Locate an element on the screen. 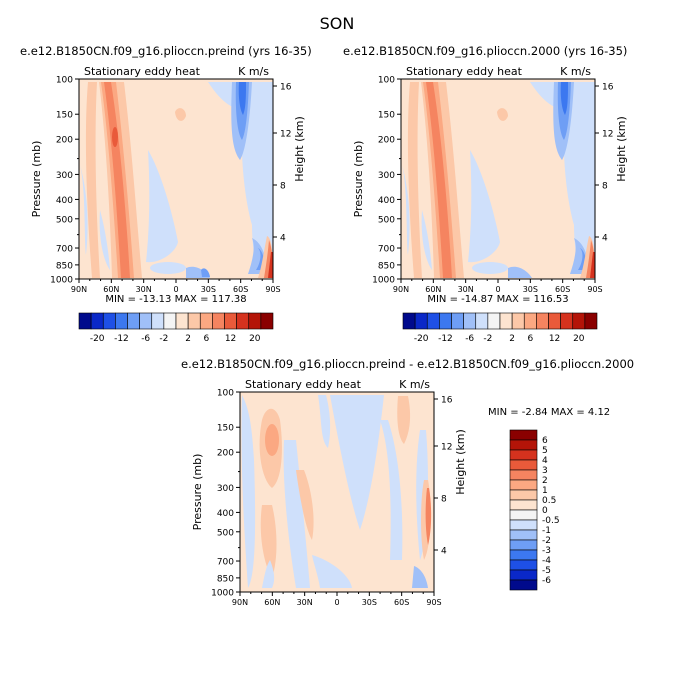 This screenshot has width=675, height=674. colorbar-label: 1 is located at coordinates (545, 491).